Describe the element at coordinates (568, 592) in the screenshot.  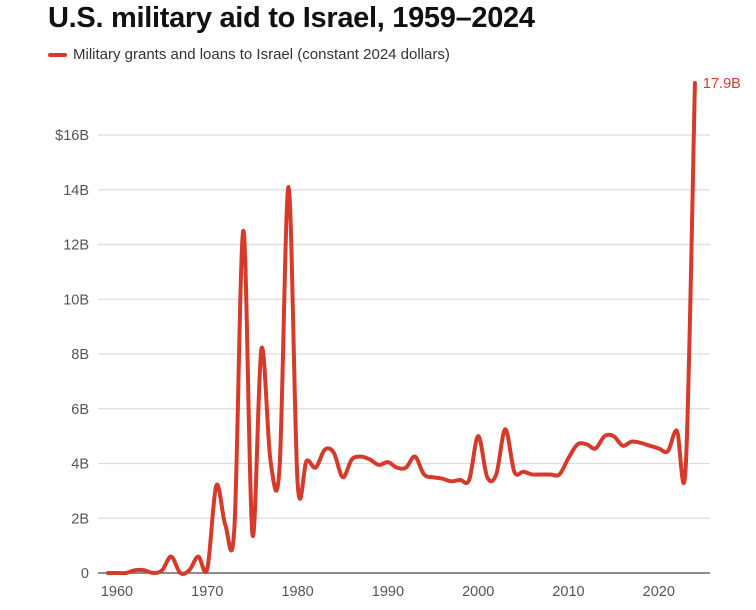
I see `x-tick-label: 2010` at that location.